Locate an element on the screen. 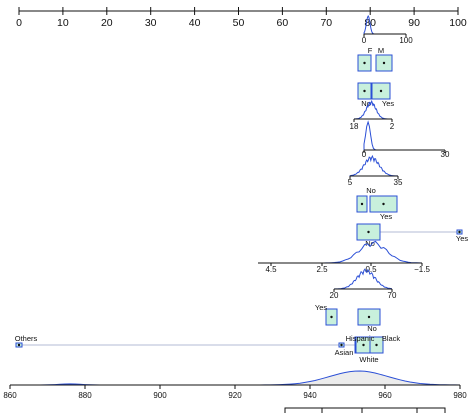 The height and width of the screenshot is (413, 474). total-axis-tick-label: 880 is located at coordinates (85, 395).